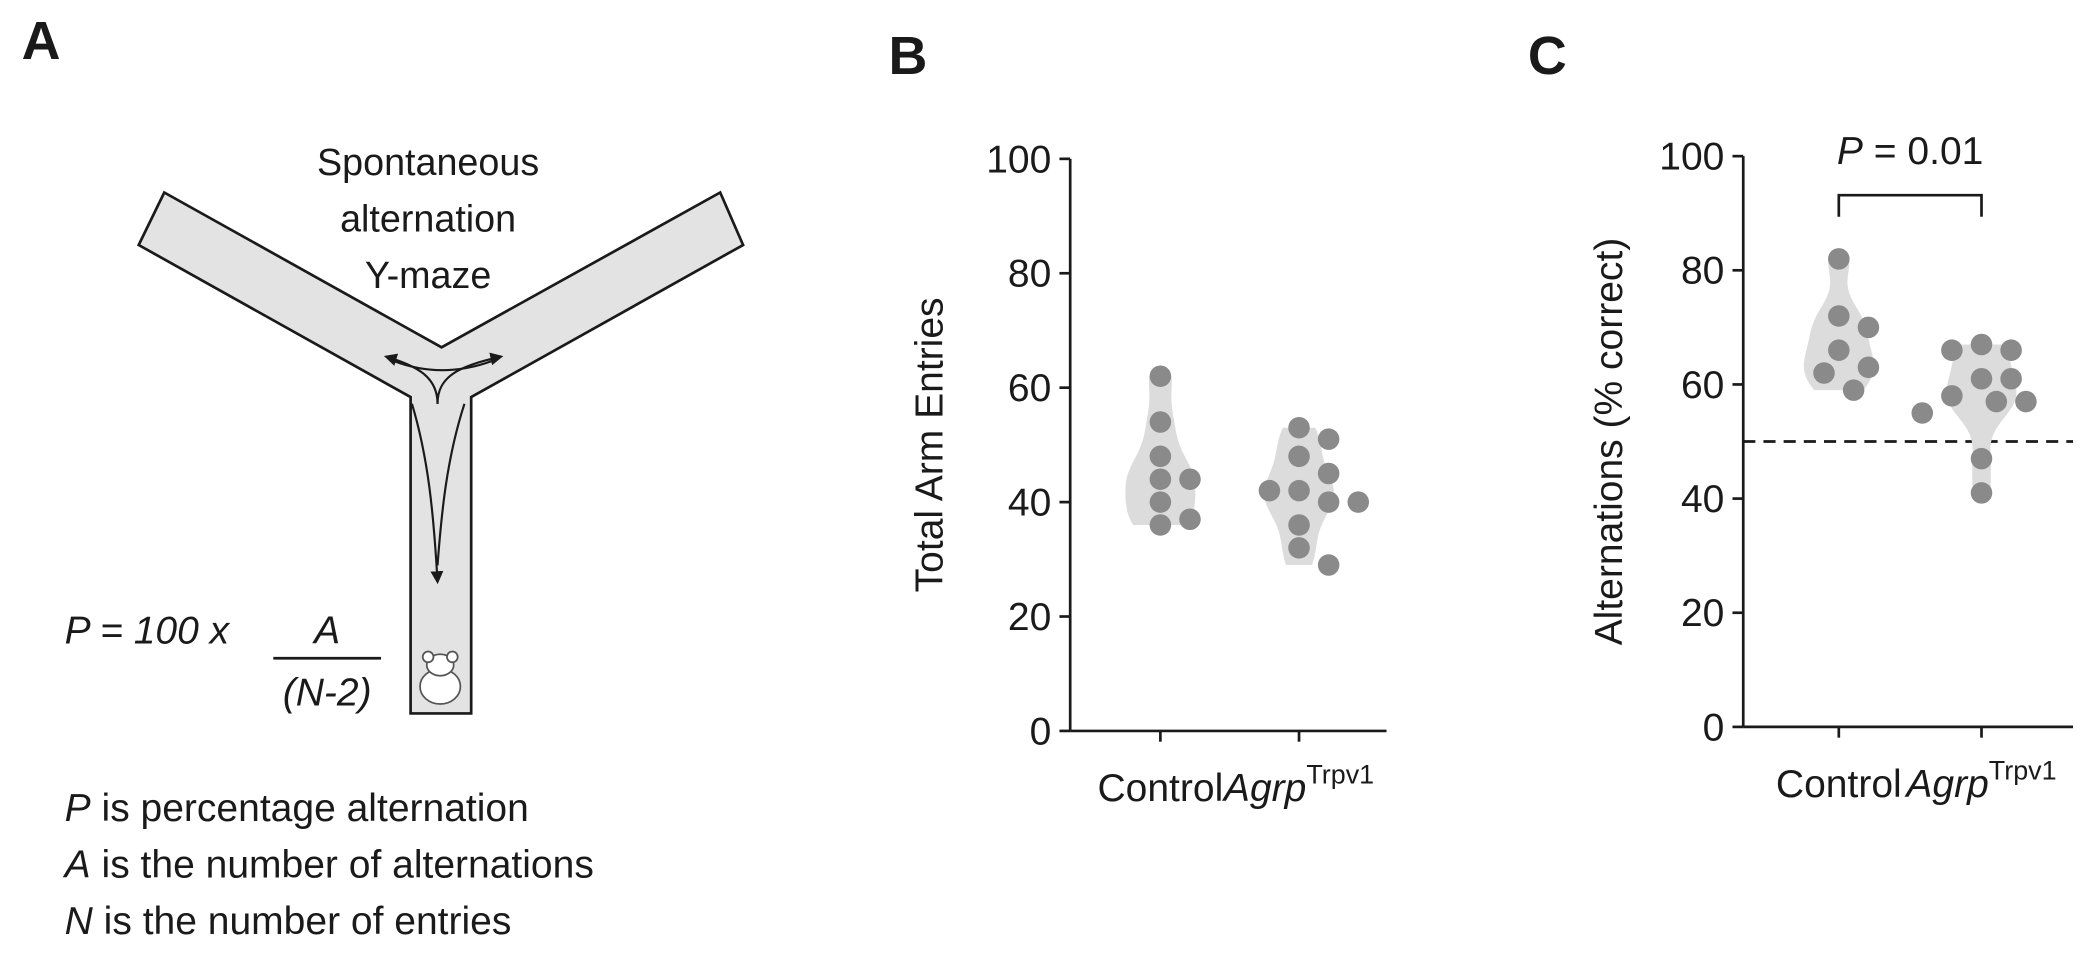 The image size is (2100, 963). What do you see at coordinates (79, 921) in the screenshot?
I see `definition-symbol: N` at bounding box center [79, 921].